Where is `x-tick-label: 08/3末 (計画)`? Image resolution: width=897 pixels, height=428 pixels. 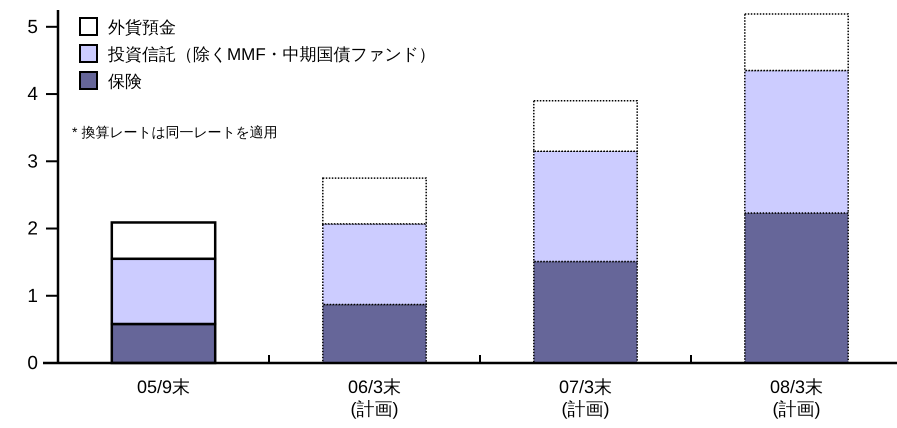 x-tick-label: 08/3末 (計画) is located at coordinates (797, 398).